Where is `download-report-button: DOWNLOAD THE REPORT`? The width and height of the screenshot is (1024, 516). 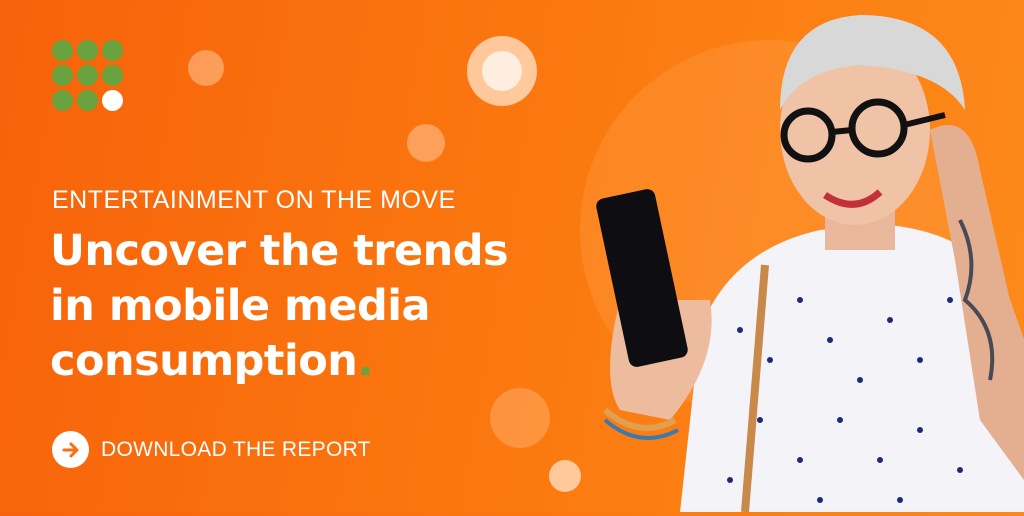 download-report-button: DOWNLOAD THE REPORT is located at coordinates (211, 449).